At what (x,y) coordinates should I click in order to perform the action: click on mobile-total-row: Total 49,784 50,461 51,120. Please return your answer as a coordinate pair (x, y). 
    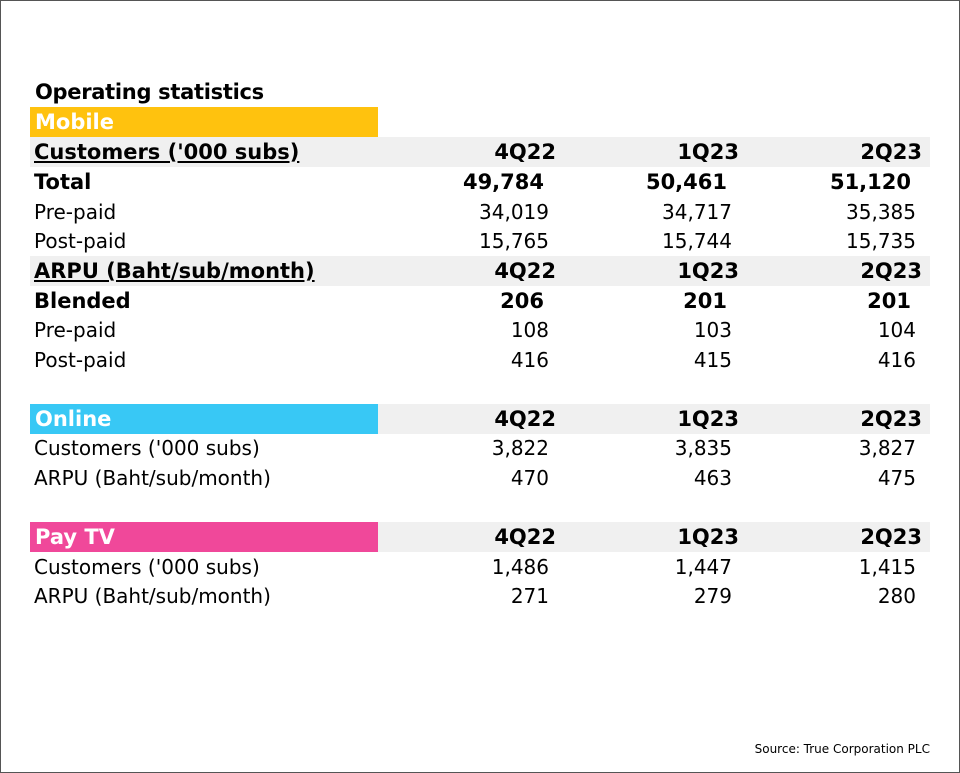
    Looking at the image, I should click on (480, 182).